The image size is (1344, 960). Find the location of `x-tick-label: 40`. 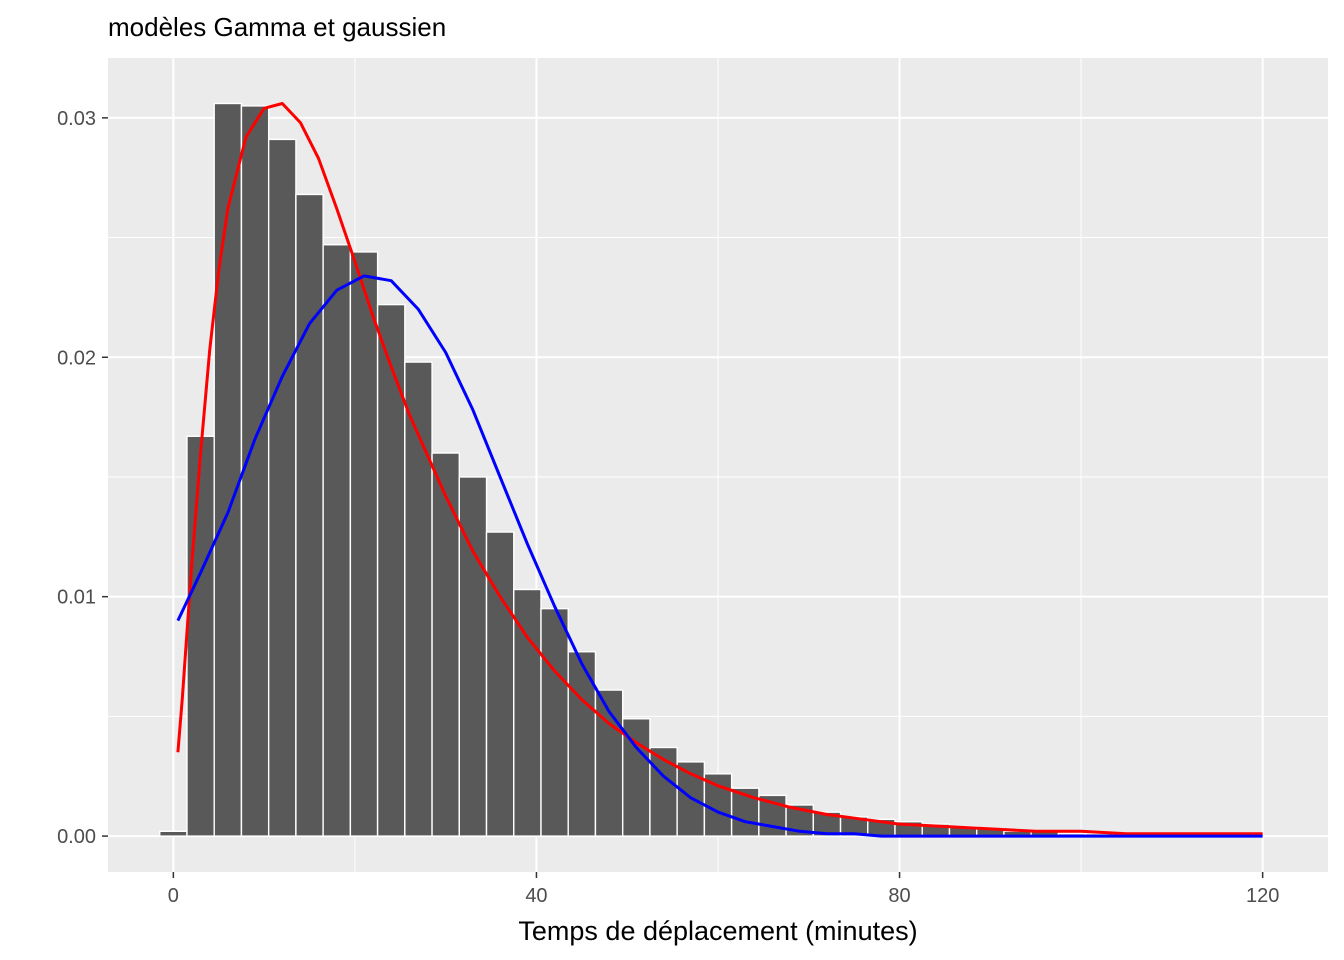

x-tick-label: 40 is located at coordinates (536, 896).